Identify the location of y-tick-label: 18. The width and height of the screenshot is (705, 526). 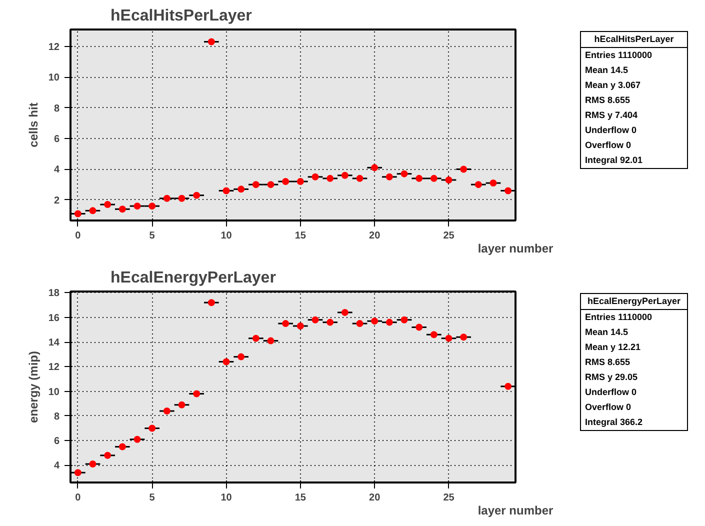
(54, 294).